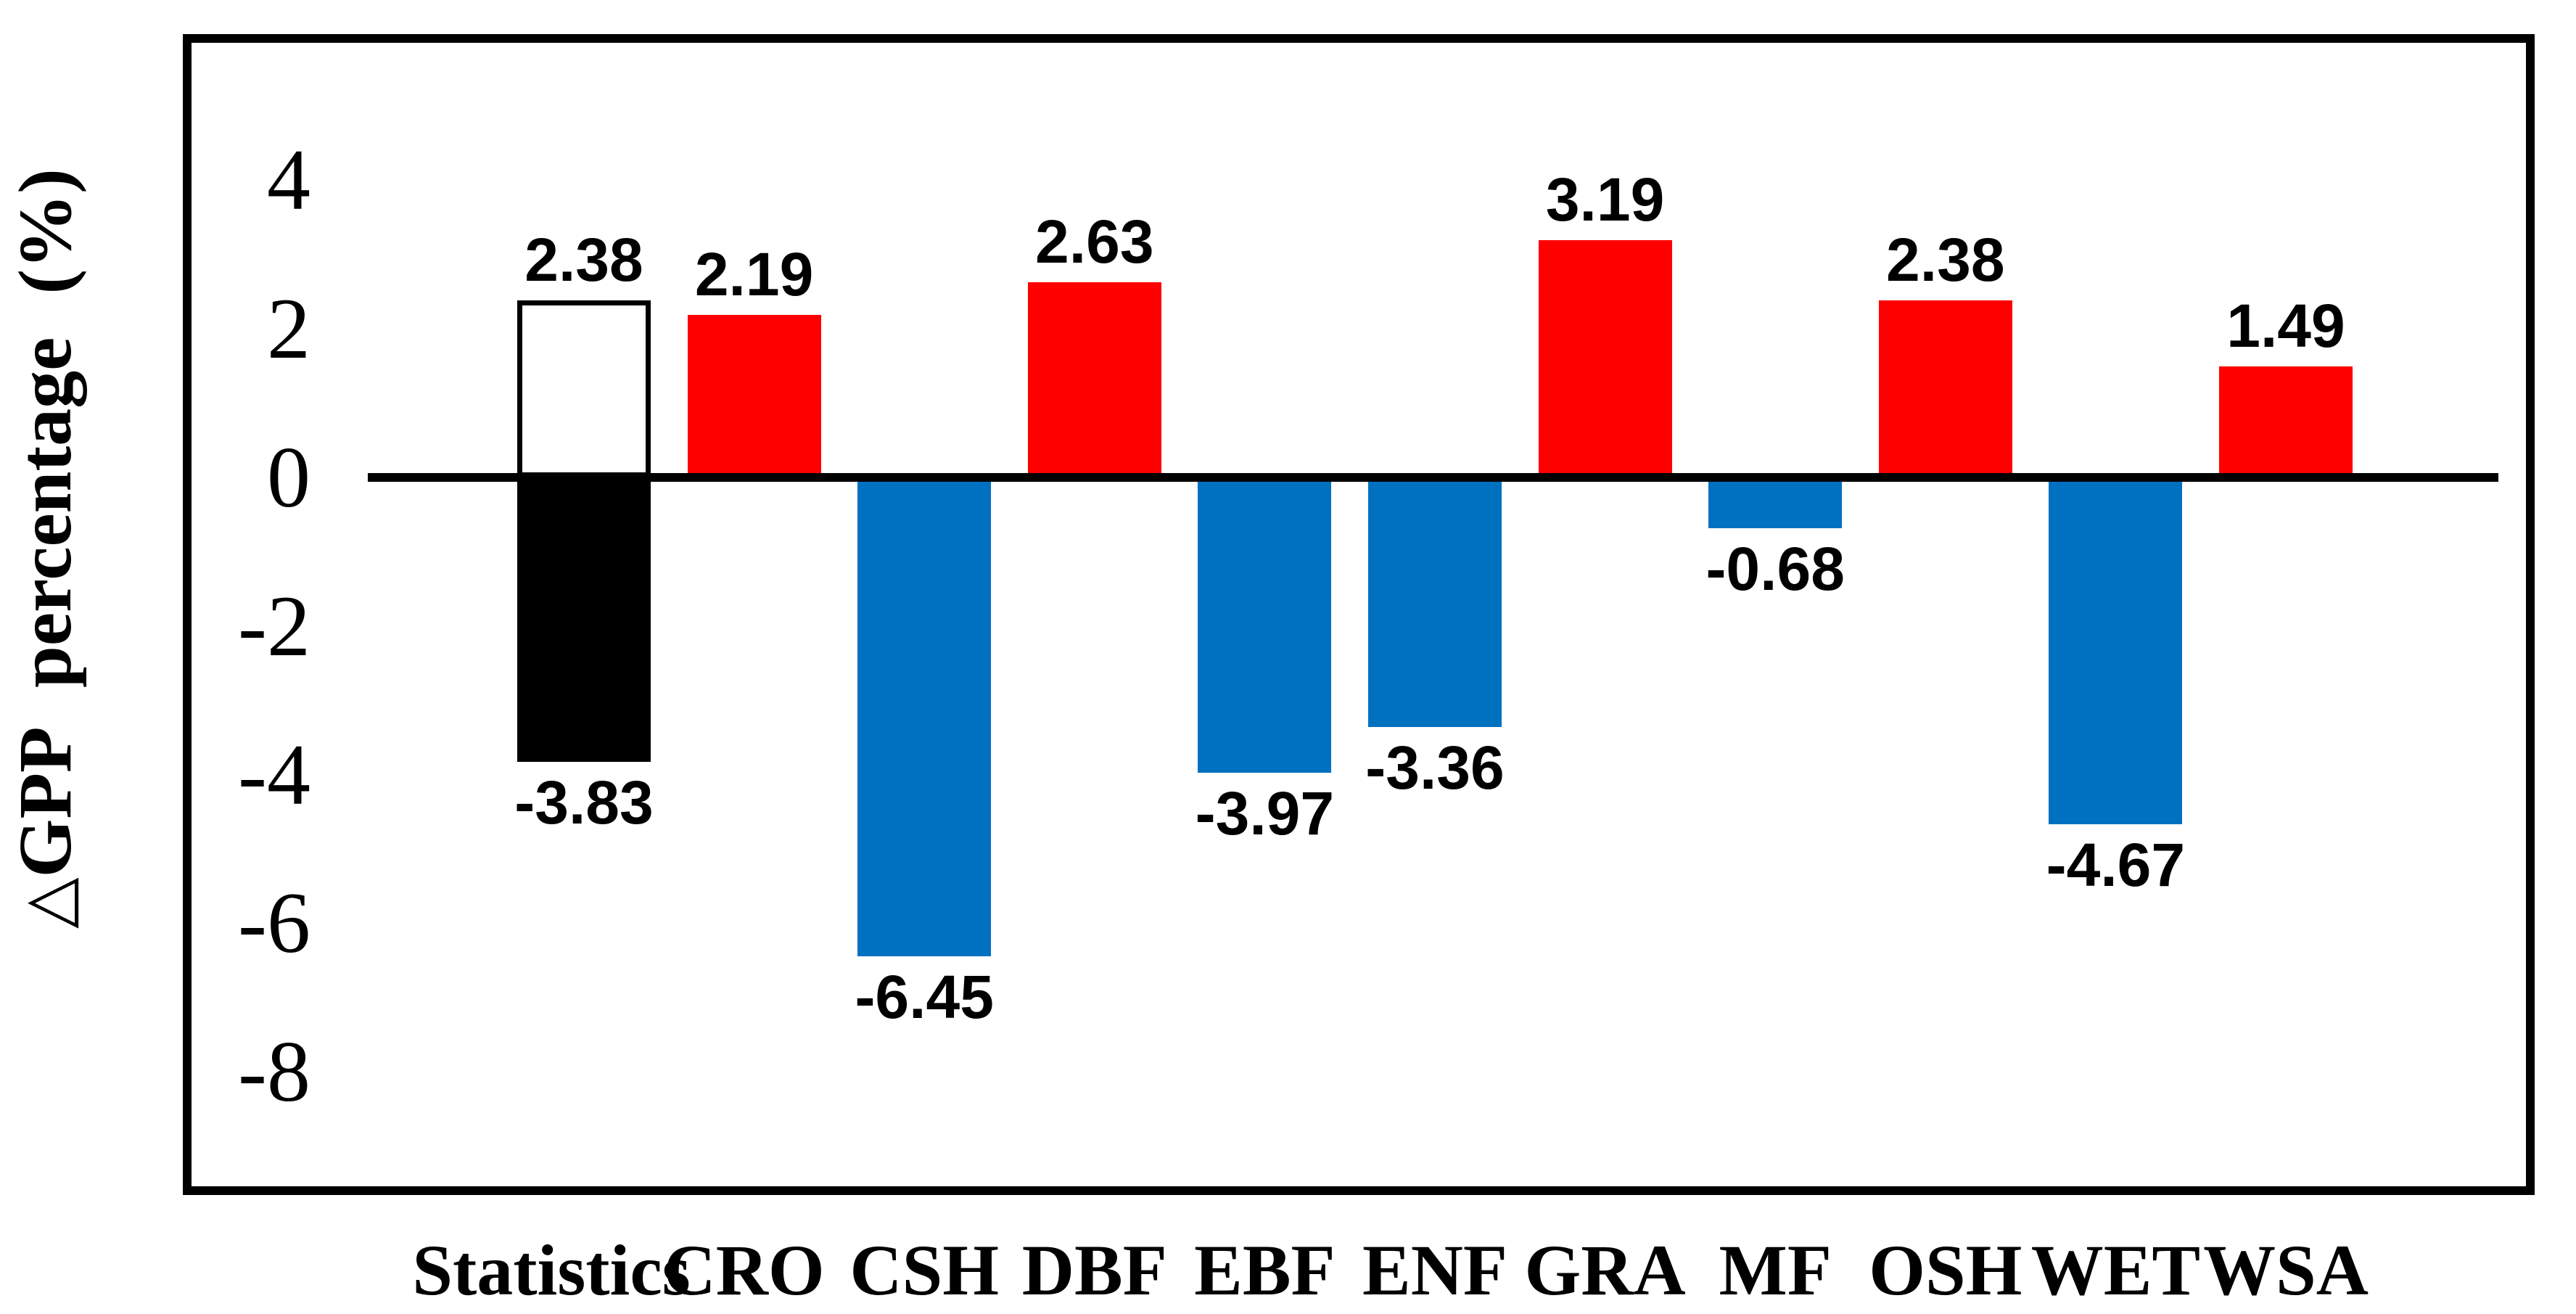 The image size is (2576, 1314). I want to click on bar-value-label: -3.97, so click(1265, 813).